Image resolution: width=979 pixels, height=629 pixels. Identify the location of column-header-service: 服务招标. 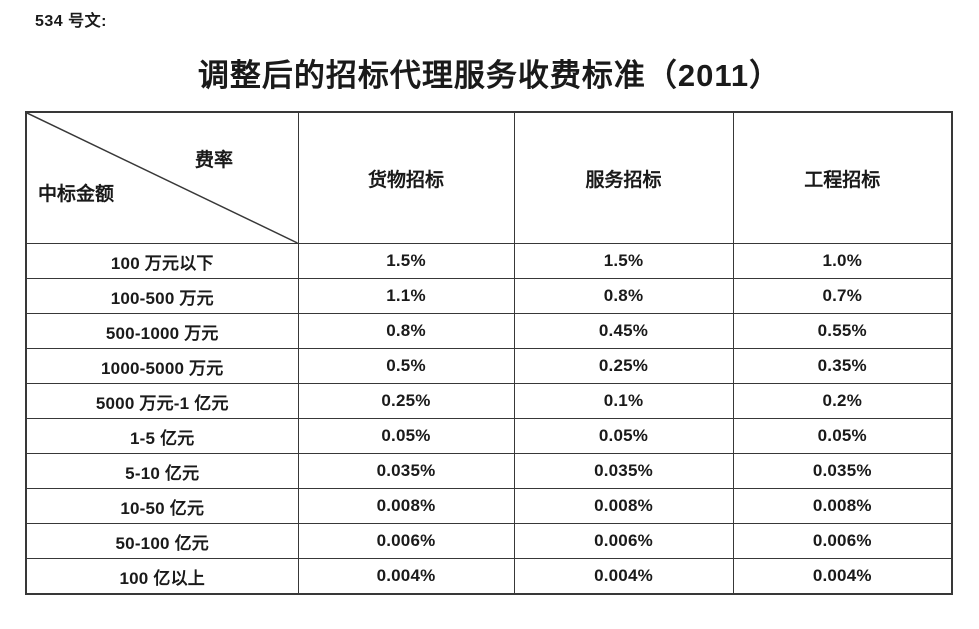
(623, 177).